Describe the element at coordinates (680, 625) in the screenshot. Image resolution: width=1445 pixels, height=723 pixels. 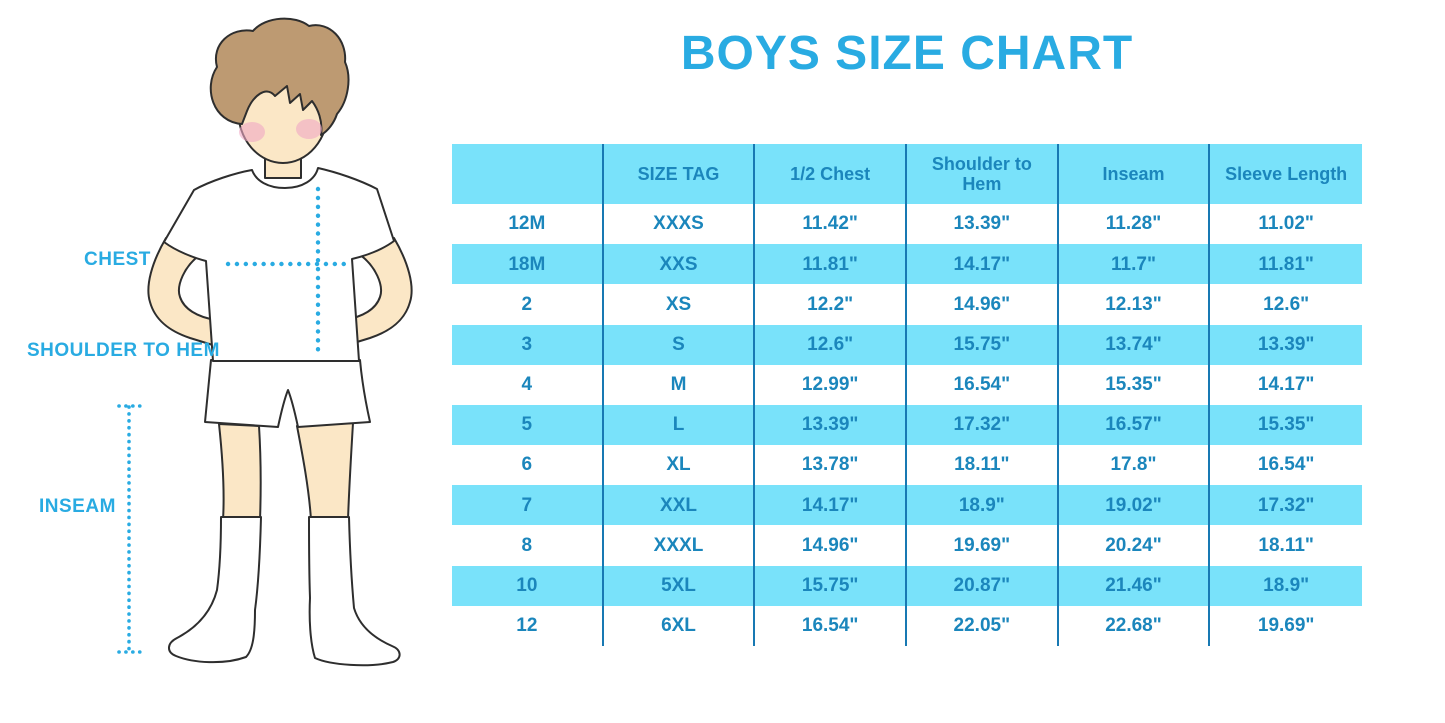
I see `value-cell: 6XL` at that location.